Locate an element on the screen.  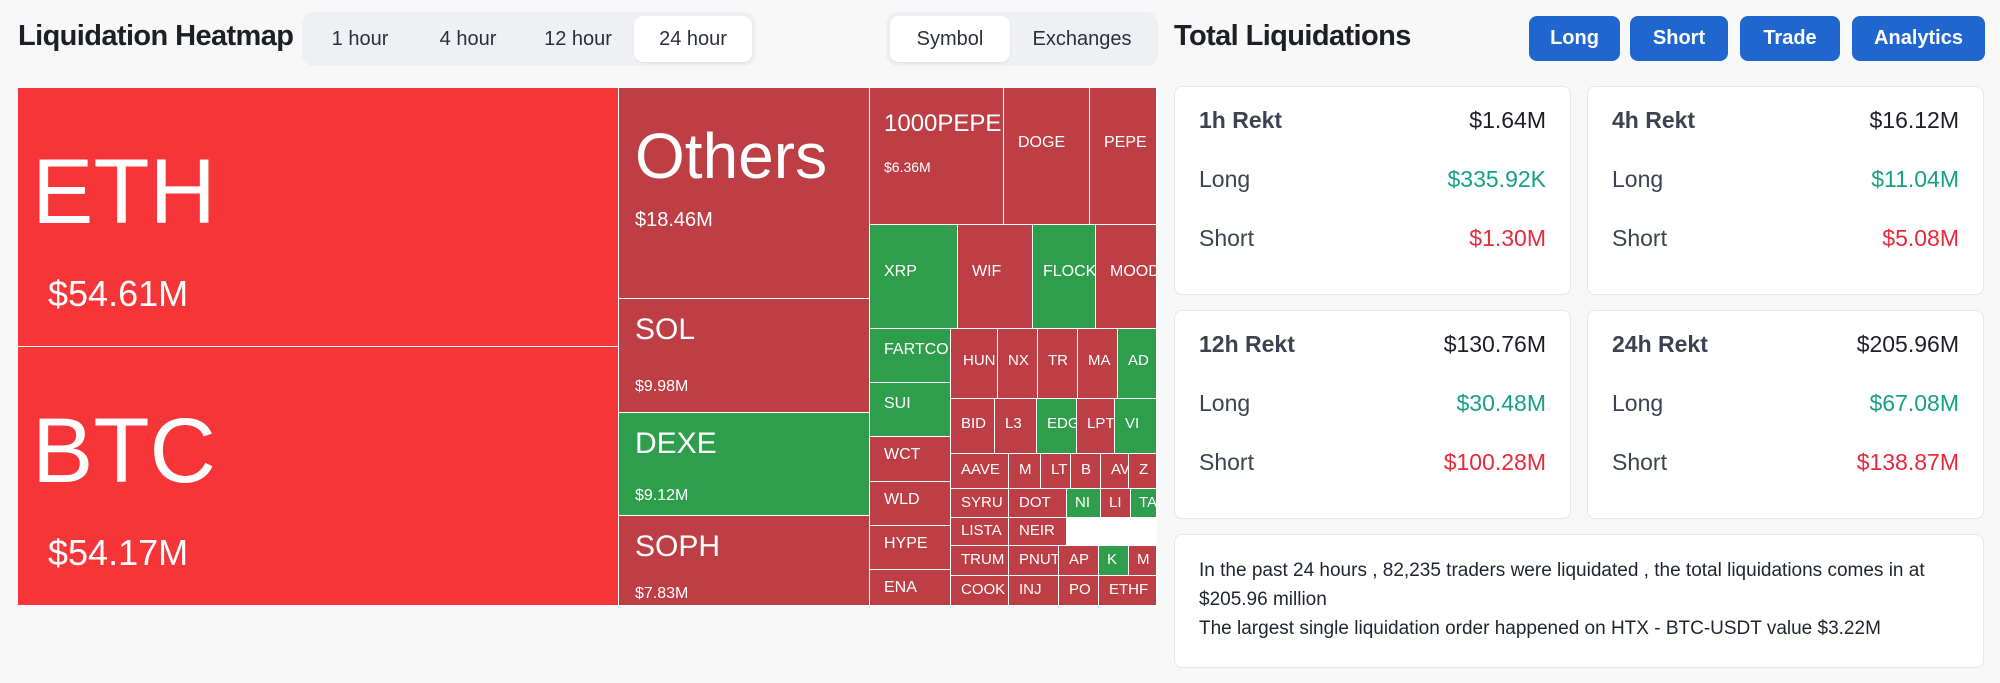
heatmap-tile-sui: SUI is located at coordinates (910, 410).